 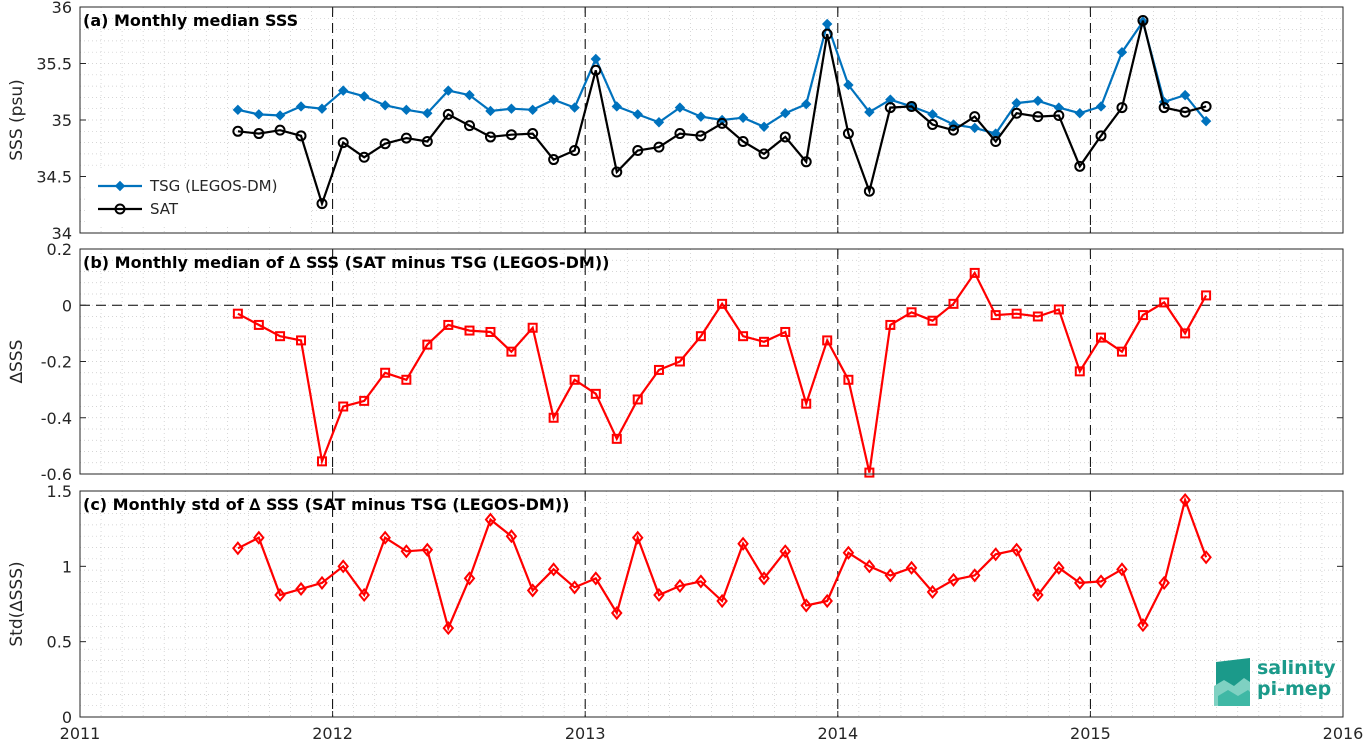 I want to click on x-tick-label: 2012, so click(x=332, y=733).